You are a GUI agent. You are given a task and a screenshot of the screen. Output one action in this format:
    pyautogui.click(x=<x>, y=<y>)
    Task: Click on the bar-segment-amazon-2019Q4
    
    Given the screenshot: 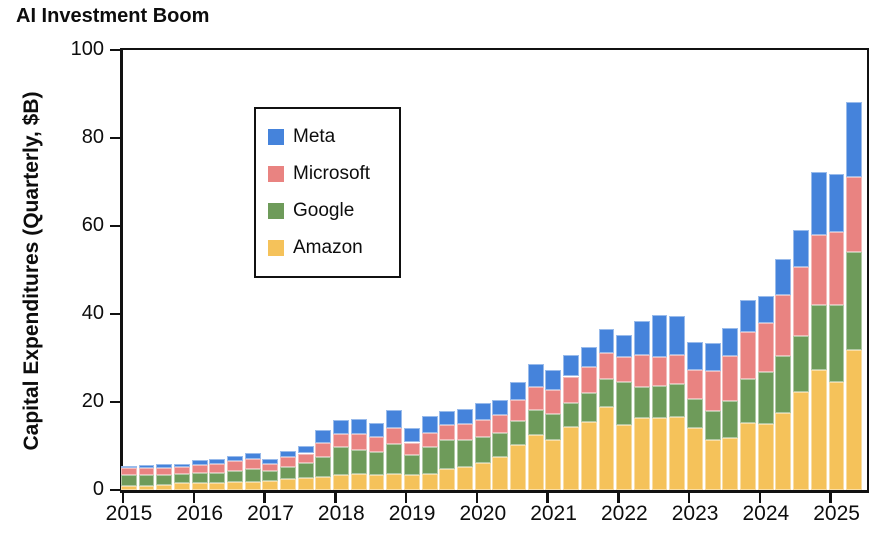 What is the action you would take?
    pyautogui.click(x=465, y=478)
    